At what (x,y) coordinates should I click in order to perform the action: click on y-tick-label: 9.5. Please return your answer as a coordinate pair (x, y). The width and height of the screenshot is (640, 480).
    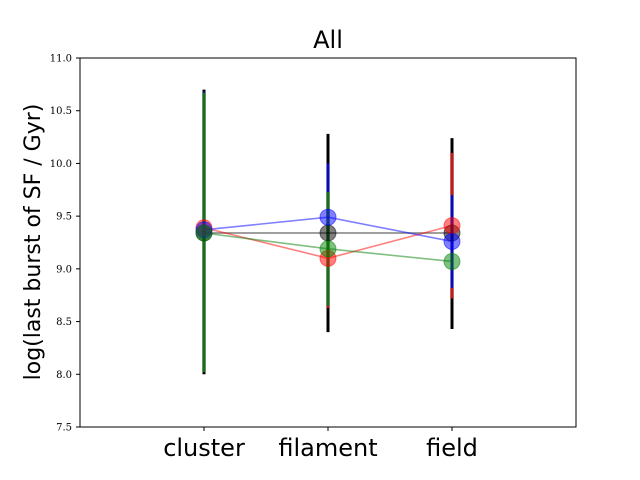
    Looking at the image, I should click on (64, 217).